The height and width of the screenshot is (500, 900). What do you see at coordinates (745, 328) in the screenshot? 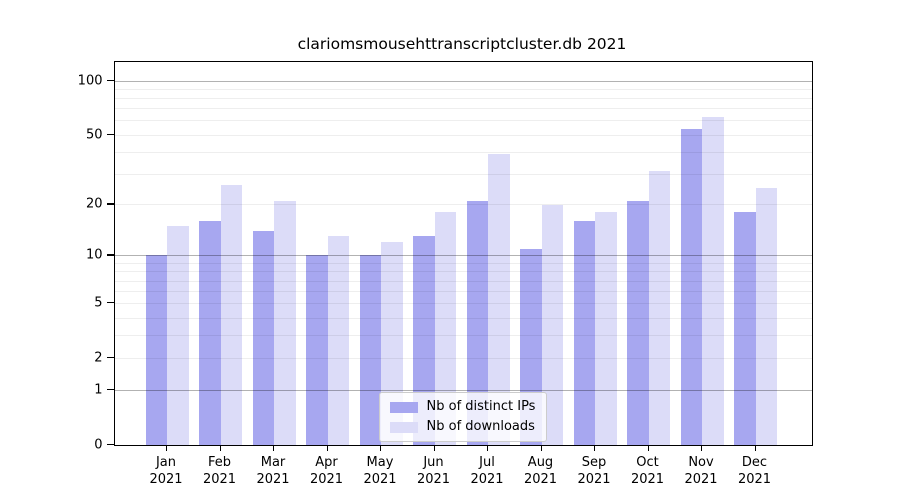
I see `bar-distinct-ips-dec` at bounding box center [745, 328].